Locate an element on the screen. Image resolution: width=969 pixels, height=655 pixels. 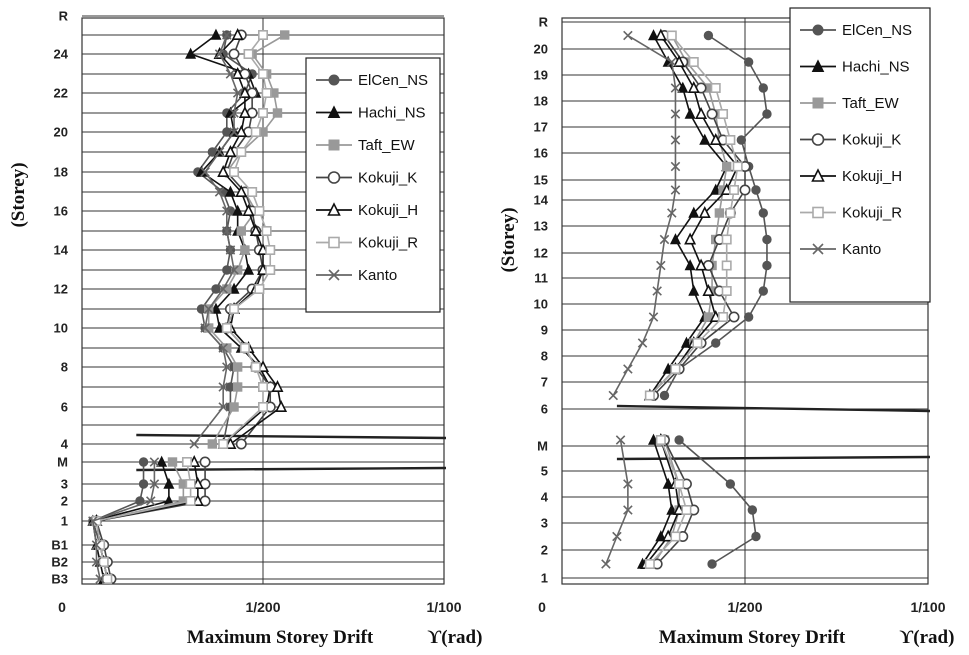
y-tick-label: 1 is located at coordinates (64, 521).